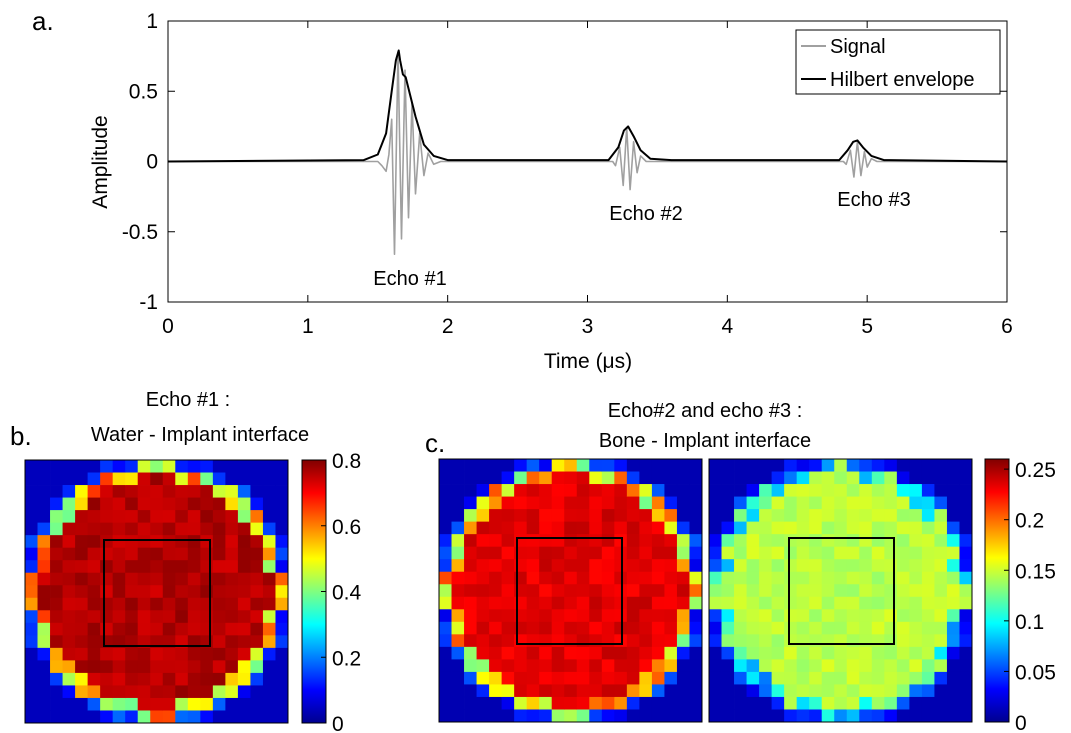  What do you see at coordinates (346, 527) in the screenshot?
I see `colorbar-tick-label: 0.6` at bounding box center [346, 527].